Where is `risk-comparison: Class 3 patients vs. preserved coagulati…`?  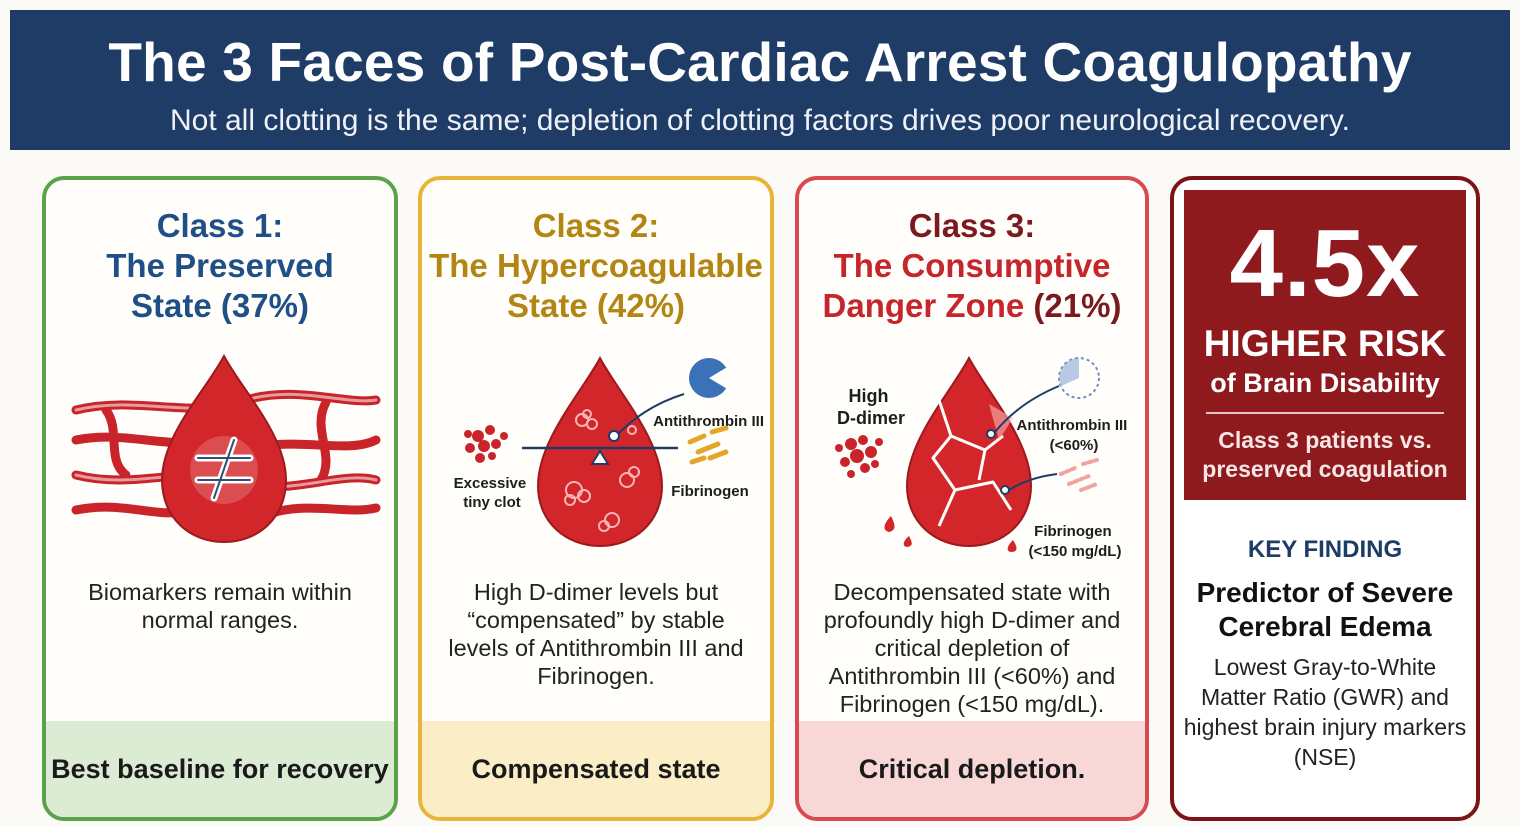
risk-comparison: Class 3 patients vs. preserved coagulati… is located at coordinates (1325, 454).